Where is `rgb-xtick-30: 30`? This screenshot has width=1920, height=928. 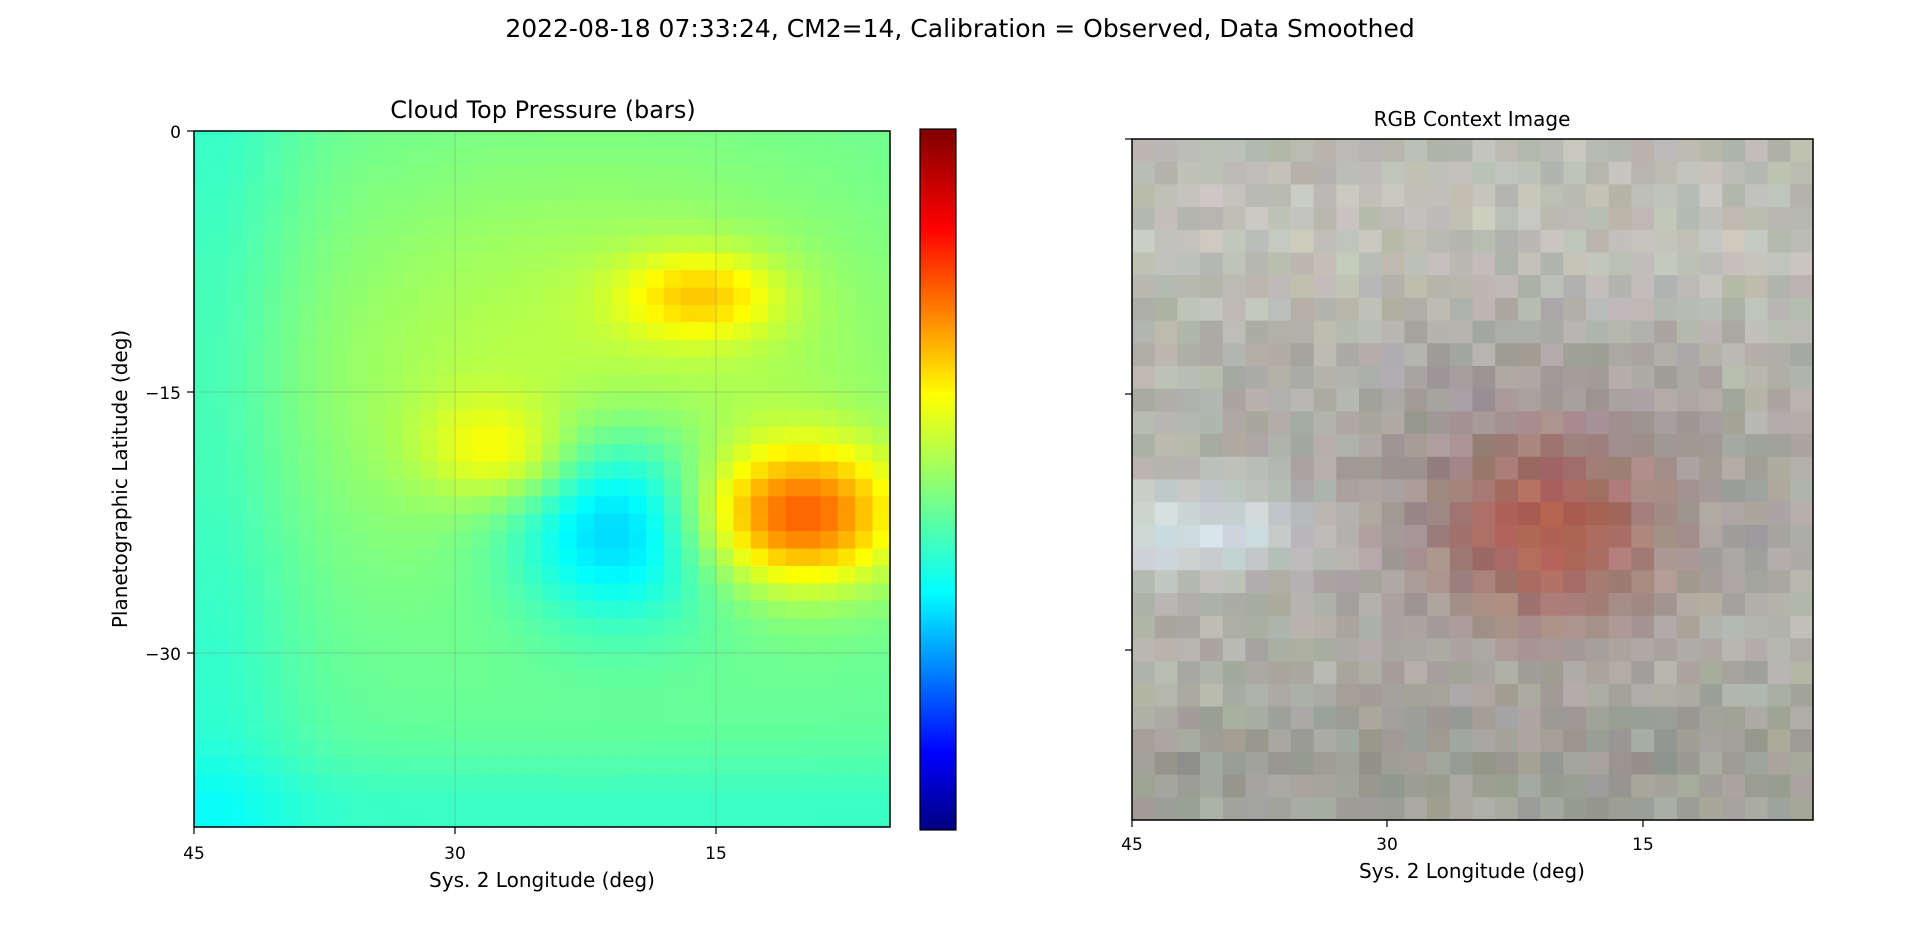
rgb-xtick-30: 30 is located at coordinates (1387, 845).